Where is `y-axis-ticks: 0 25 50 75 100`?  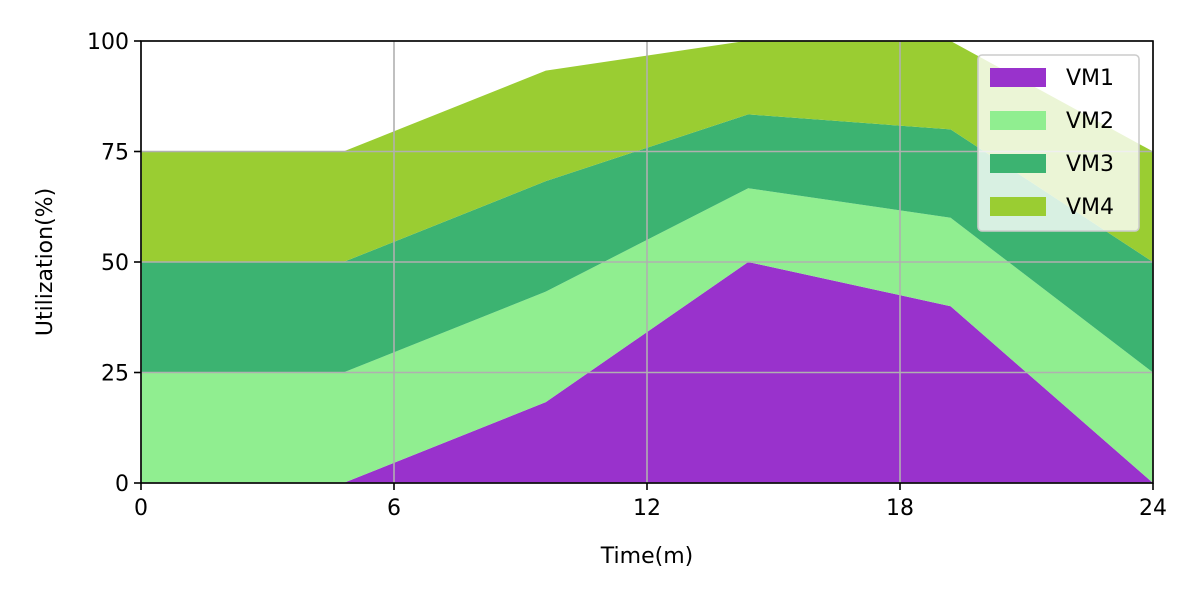
y-axis-ticks: 0 25 50 75 100 is located at coordinates (114, 263).